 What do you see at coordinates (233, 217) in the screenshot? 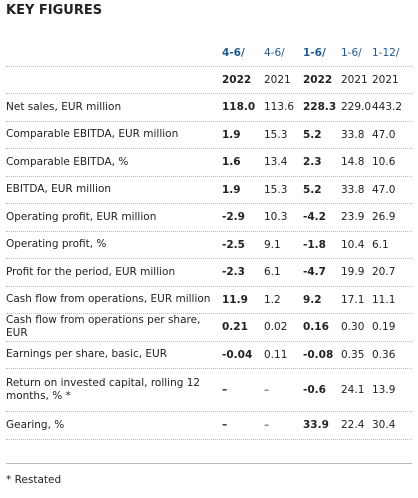
I see `cell-value: -2.9` at bounding box center [233, 217].